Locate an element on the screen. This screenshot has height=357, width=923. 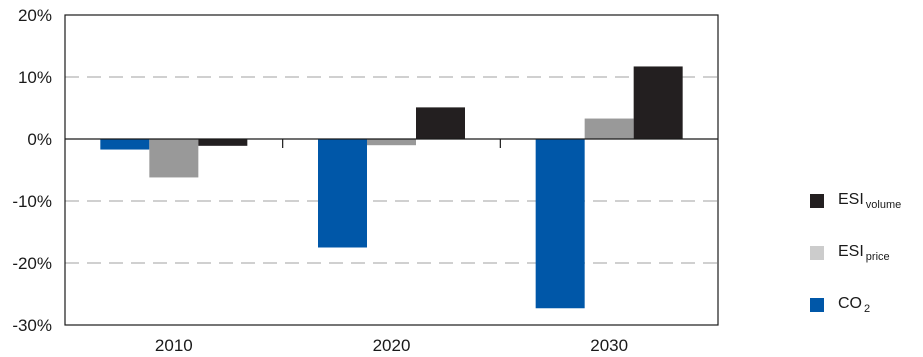
bar-esi-price-2020 is located at coordinates (391, 142).